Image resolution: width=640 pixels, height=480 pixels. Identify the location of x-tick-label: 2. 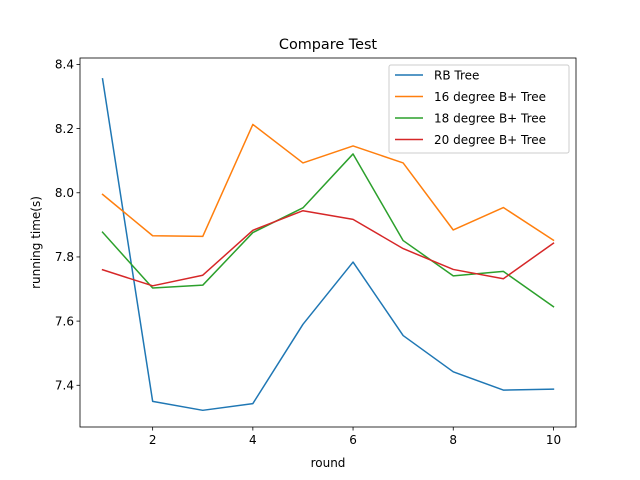
(153, 440).